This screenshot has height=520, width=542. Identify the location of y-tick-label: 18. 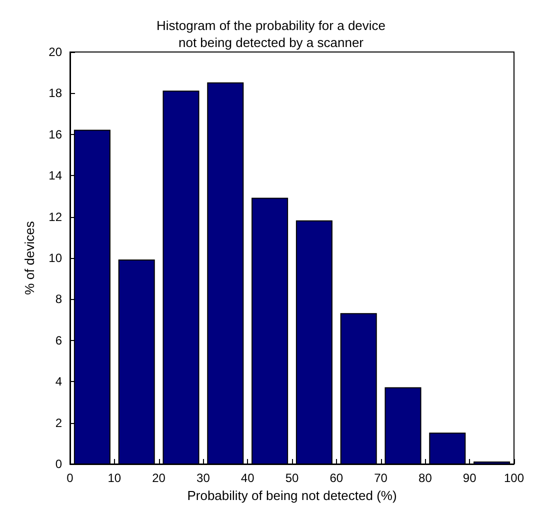
(55, 93).